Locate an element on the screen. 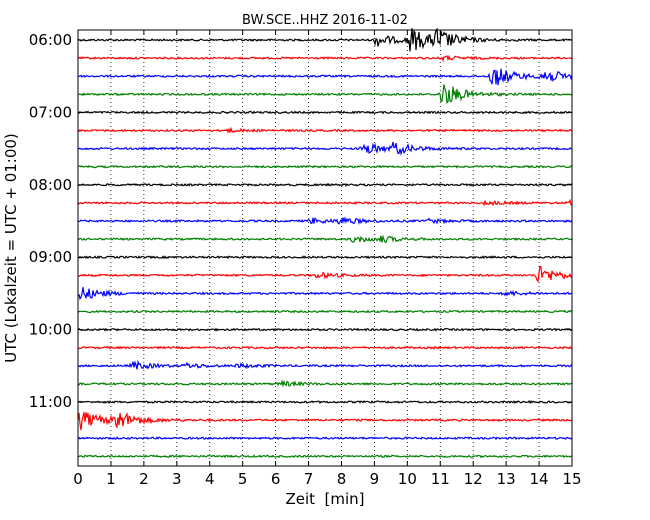 The image size is (650, 520). x-tick-label: 4 is located at coordinates (210, 479).